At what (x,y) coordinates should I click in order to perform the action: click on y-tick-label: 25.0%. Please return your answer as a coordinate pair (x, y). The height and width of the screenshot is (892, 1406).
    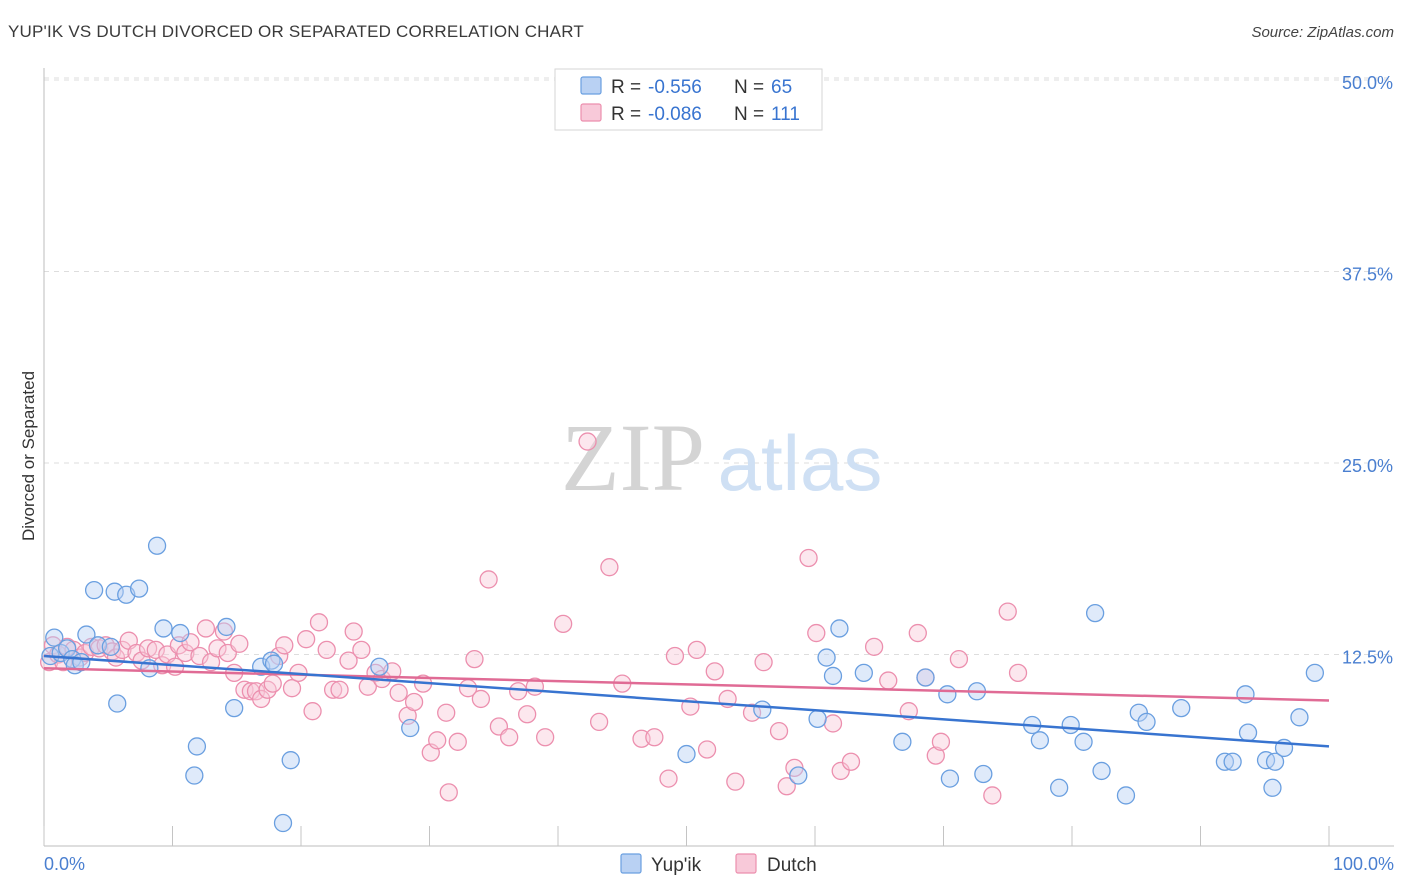
    Looking at the image, I should click on (1367, 466).